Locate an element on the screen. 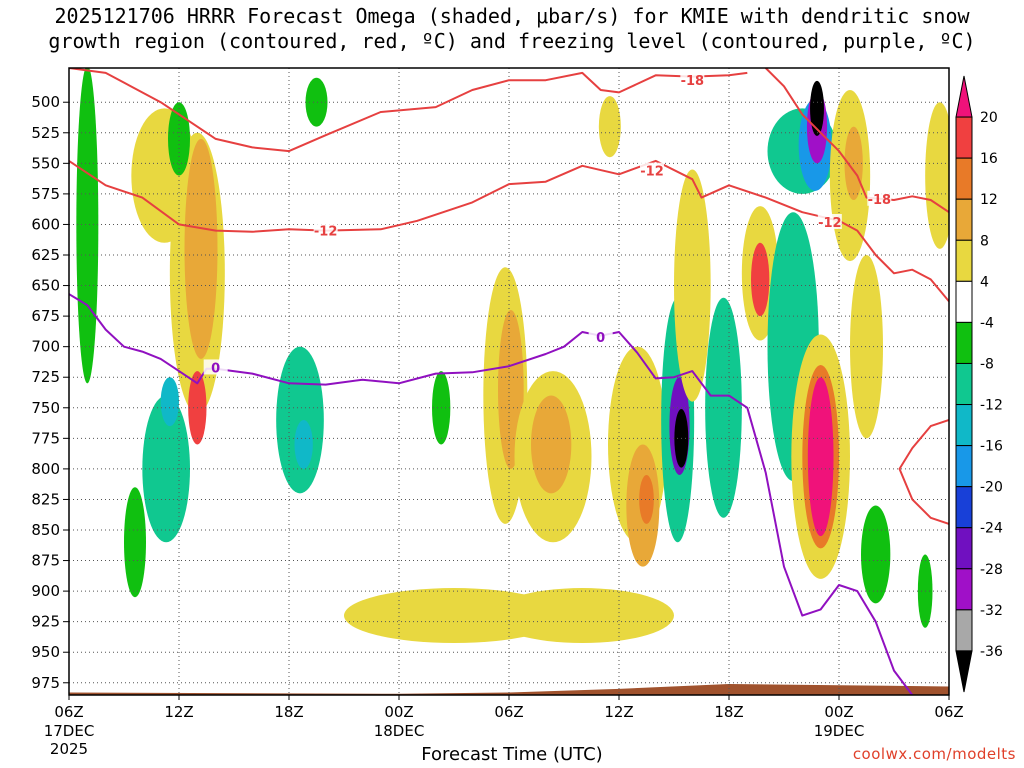  x-tick-label-0: 06Z is located at coordinates (68, 712).